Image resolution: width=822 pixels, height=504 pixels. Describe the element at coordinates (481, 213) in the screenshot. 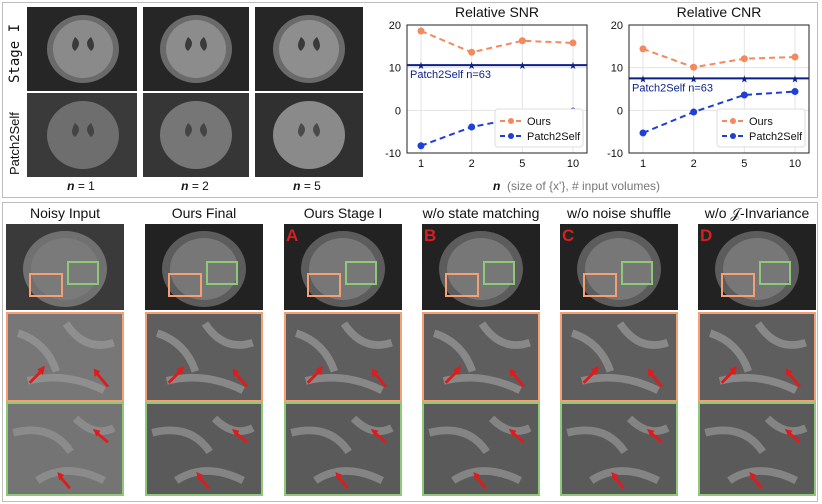

I see `column-title: w/o state matching` at that location.